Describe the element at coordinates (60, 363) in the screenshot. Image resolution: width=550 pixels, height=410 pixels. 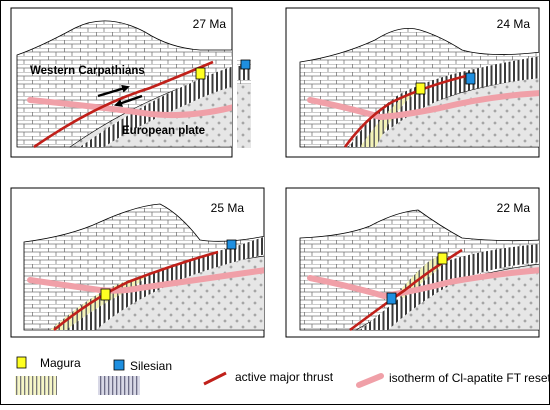
I see `legend-magura-label: Magura` at that location.